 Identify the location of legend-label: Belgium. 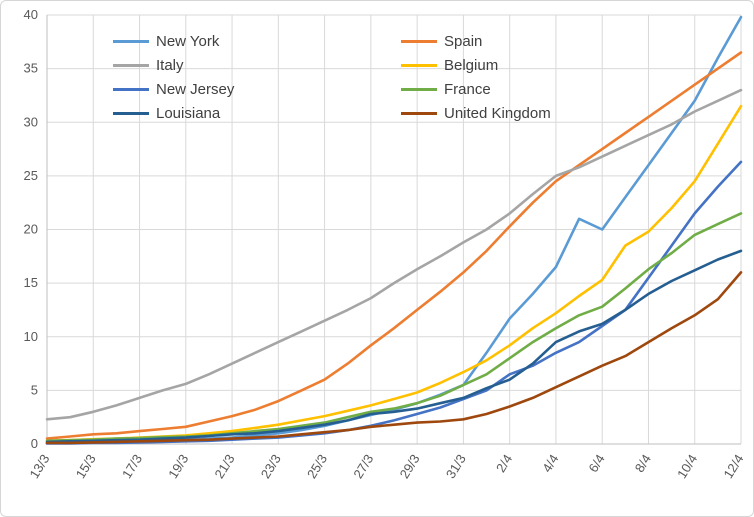
(471, 65).